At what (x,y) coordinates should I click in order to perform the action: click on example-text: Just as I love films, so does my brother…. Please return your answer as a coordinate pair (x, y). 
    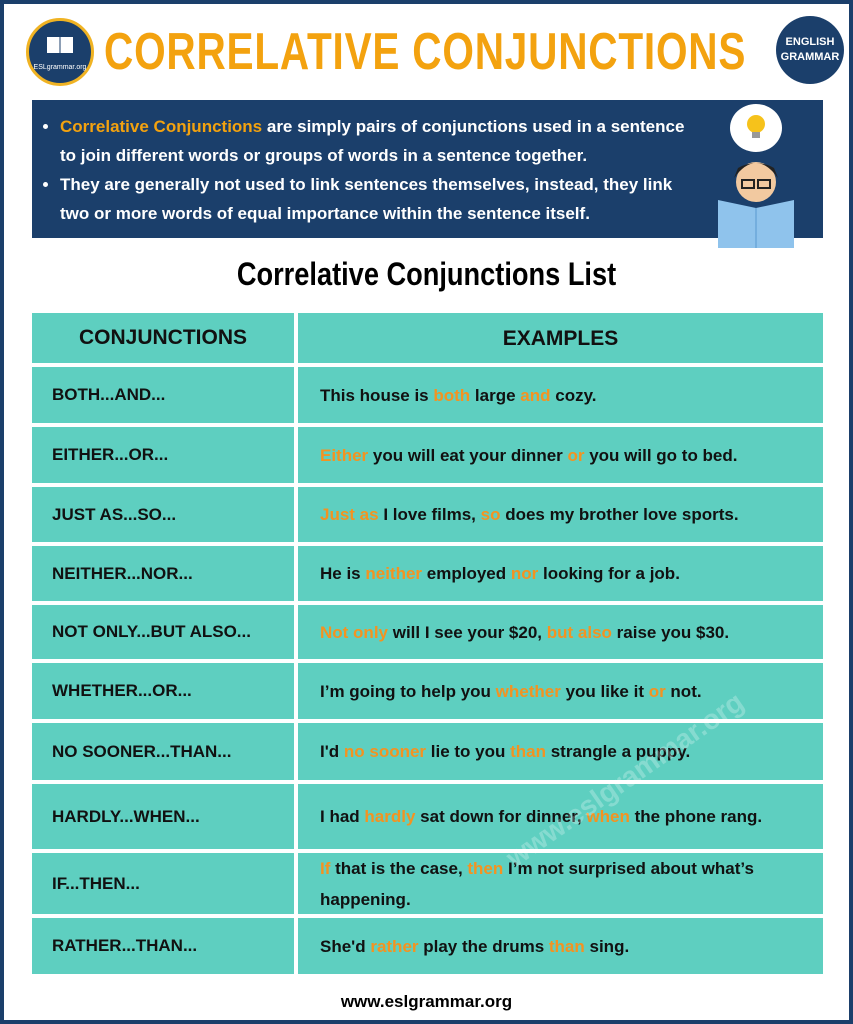
    Looking at the image, I should click on (529, 514).